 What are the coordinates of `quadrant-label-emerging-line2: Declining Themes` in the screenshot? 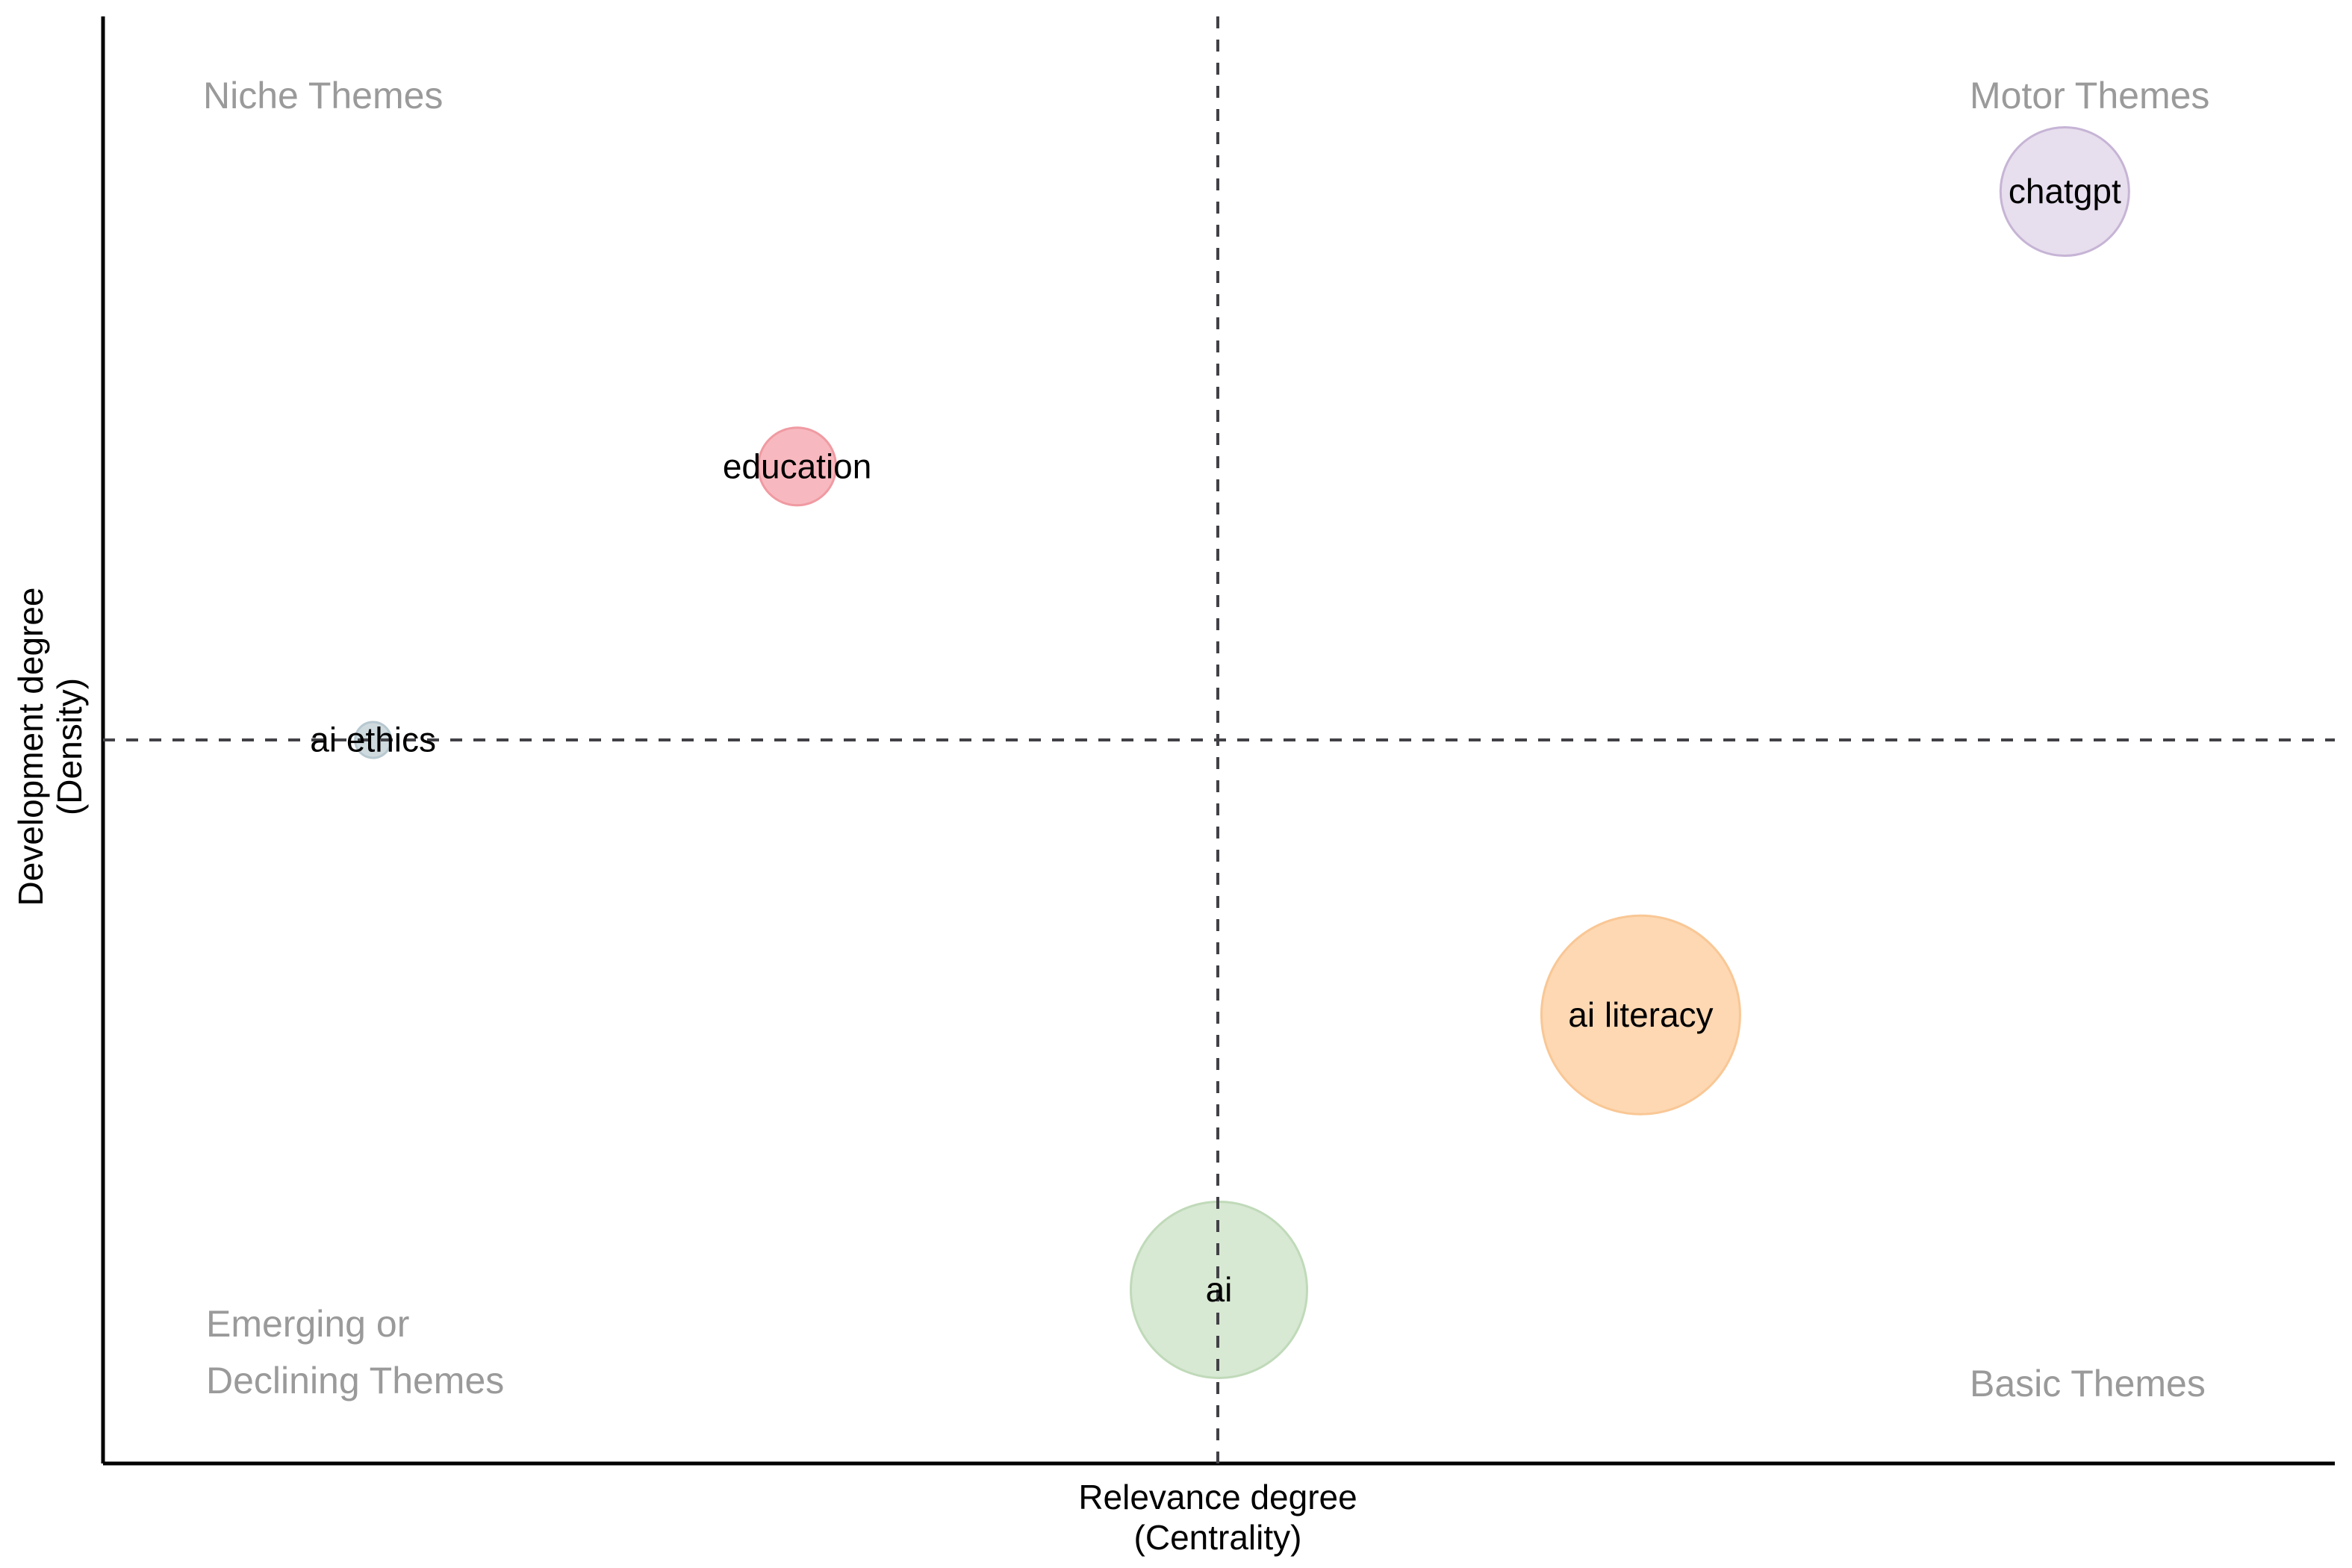 It's located at (355, 1380).